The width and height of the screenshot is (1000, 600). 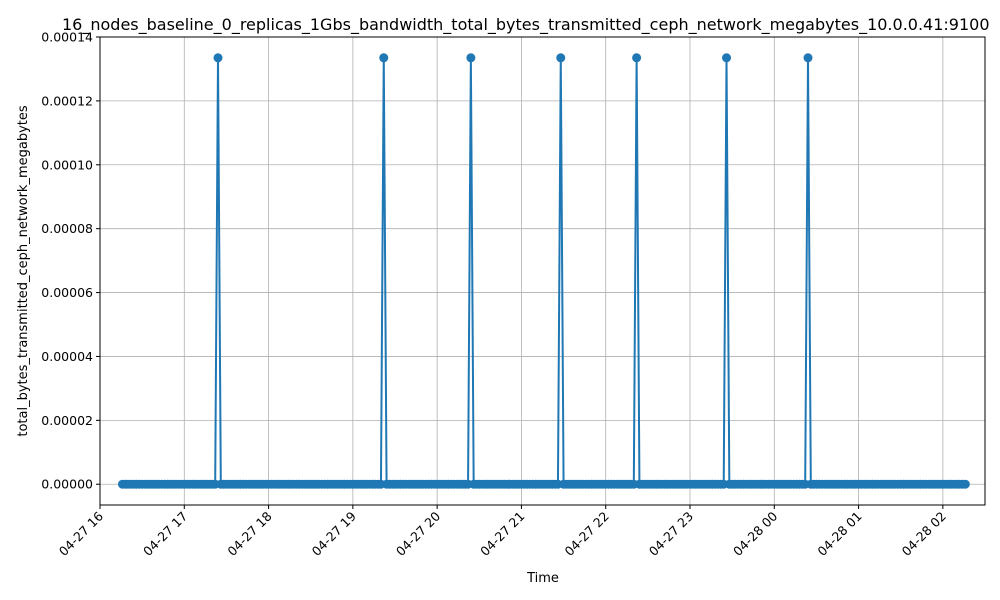 I want to click on x-tick-label: 04-27 17, so click(x=165, y=534).